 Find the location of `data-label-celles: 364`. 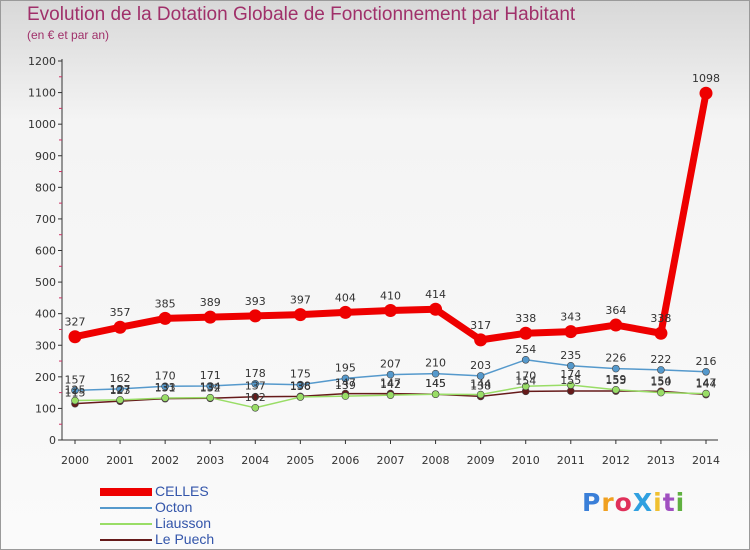

data-label-celles: 364 is located at coordinates (615, 310).